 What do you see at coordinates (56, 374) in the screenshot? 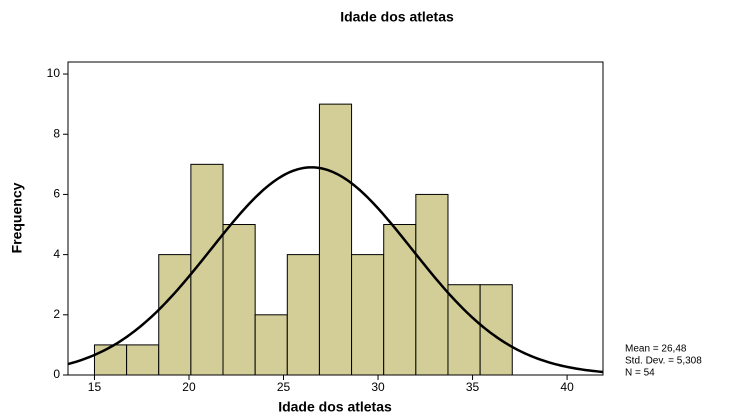
I see `y-tick-label: 0` at bounding box center [56, 374].